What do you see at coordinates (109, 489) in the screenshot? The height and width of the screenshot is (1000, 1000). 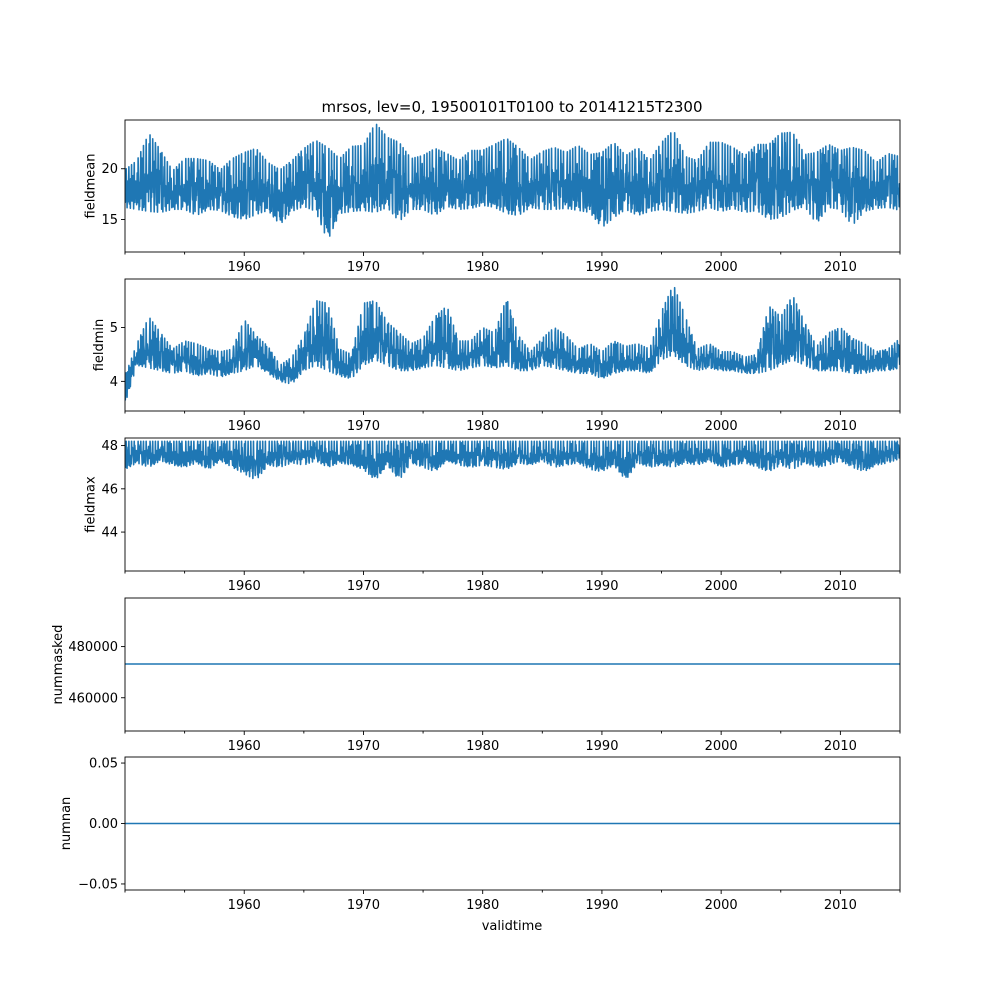 I see `y-tick-label: 46` at bounding box center [109, 489].